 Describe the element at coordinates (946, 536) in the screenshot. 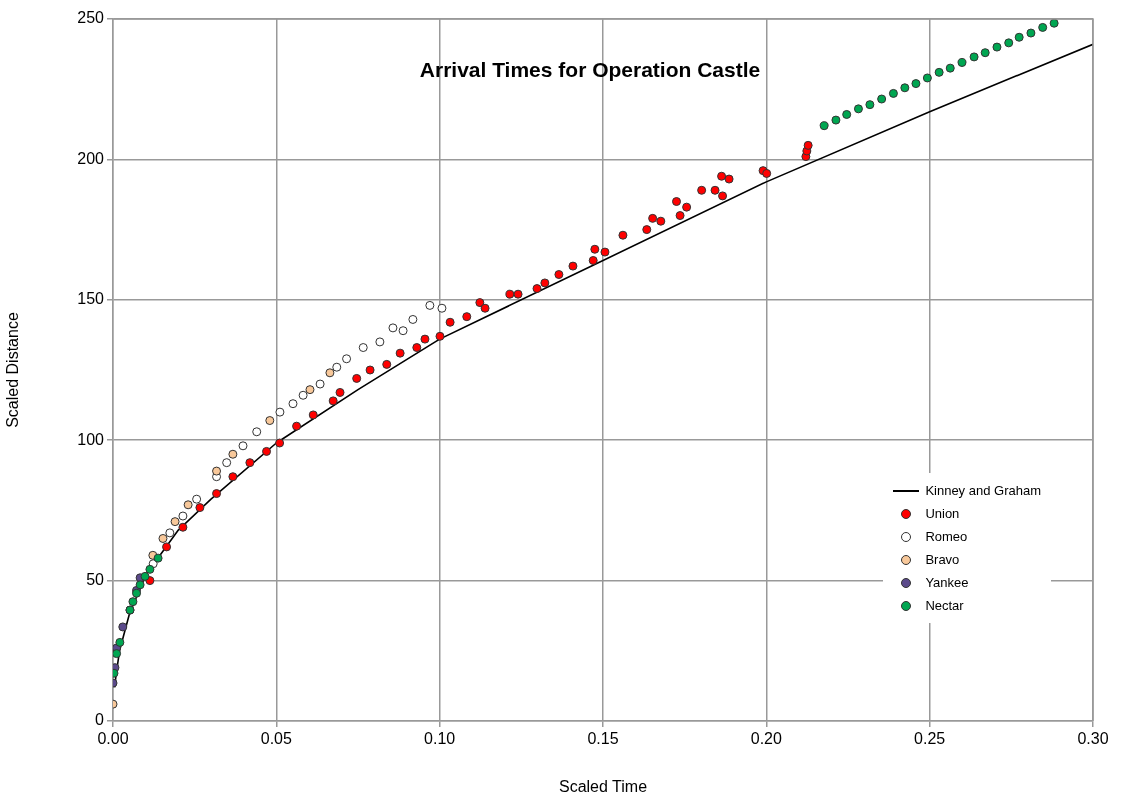

I see `legend-label: Romeo` at that location.